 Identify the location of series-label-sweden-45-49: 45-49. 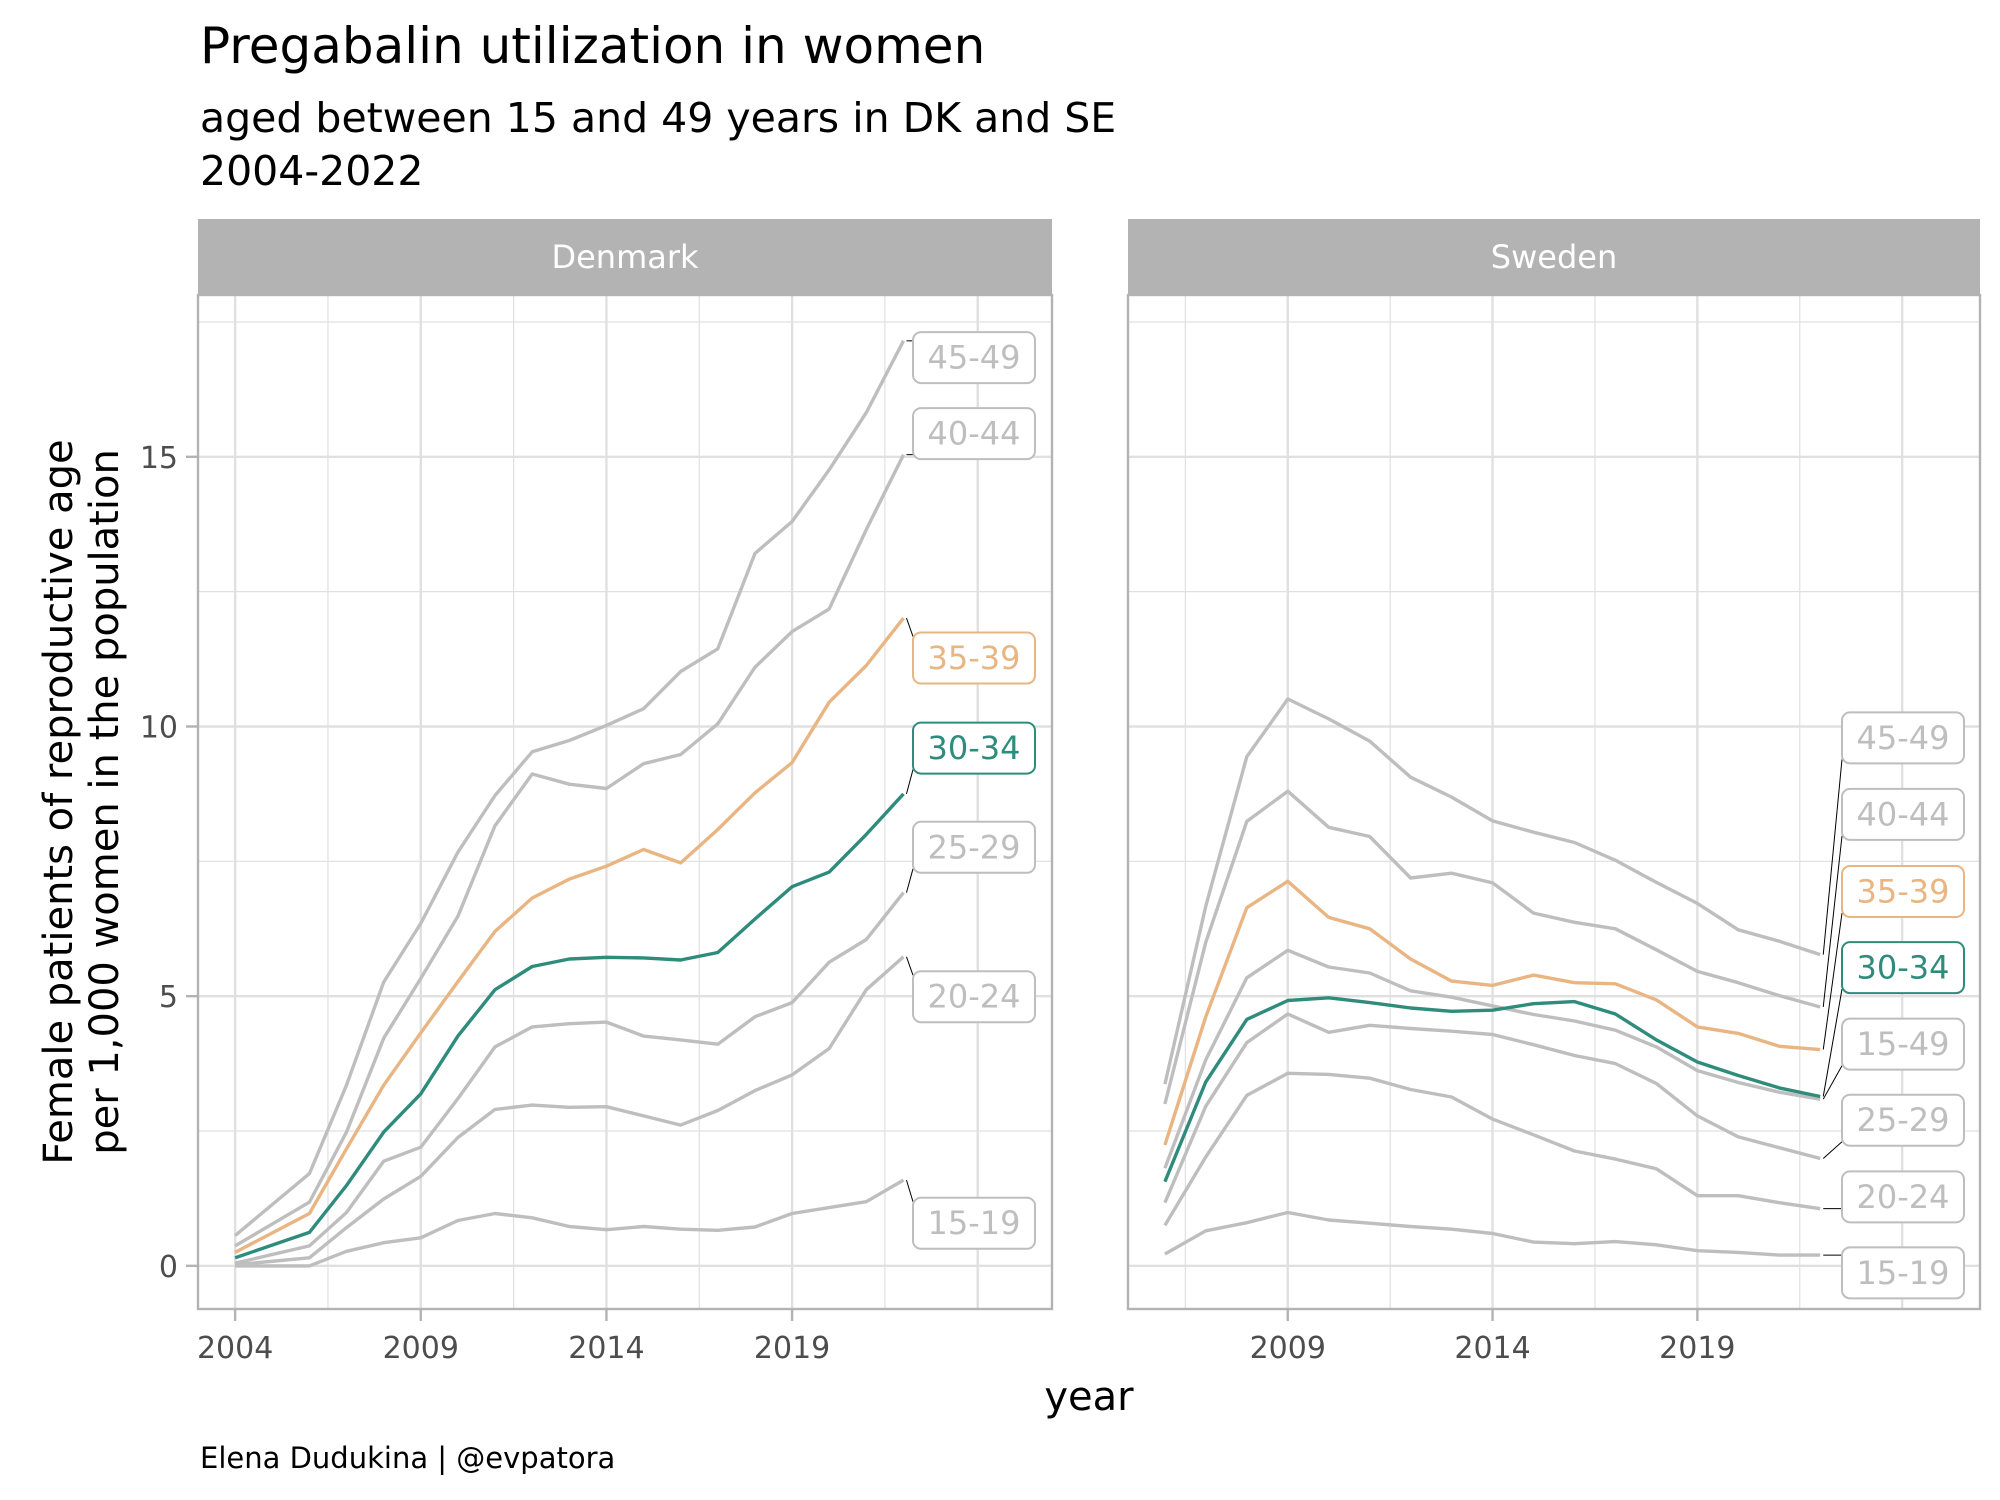
(1903, 738).